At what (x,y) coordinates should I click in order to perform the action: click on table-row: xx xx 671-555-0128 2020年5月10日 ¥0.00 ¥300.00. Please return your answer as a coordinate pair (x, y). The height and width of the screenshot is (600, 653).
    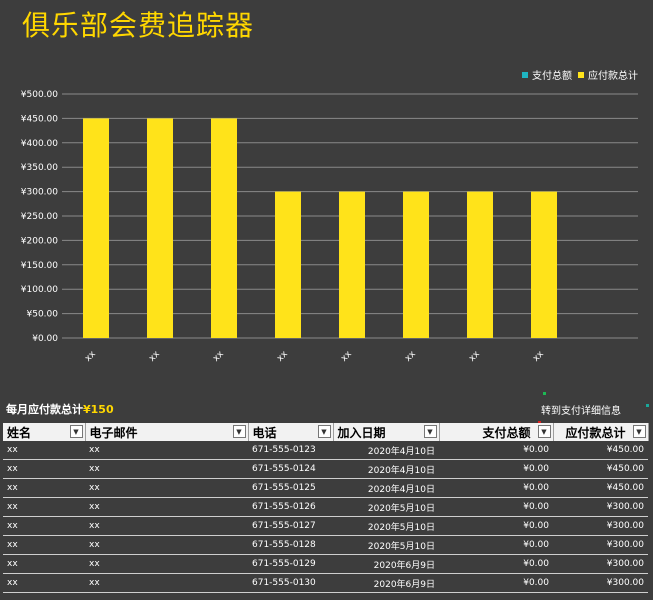
    Looking at the image, I should click on (325, 545).